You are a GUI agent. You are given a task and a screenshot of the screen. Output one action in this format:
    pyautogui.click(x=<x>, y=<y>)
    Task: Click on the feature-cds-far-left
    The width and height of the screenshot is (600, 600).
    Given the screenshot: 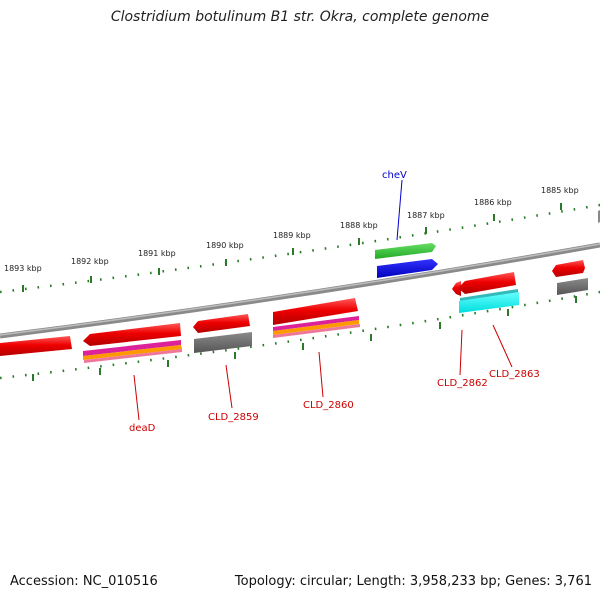 What is the action you would take?
    pyautogui.click(x=36, y=346)
    